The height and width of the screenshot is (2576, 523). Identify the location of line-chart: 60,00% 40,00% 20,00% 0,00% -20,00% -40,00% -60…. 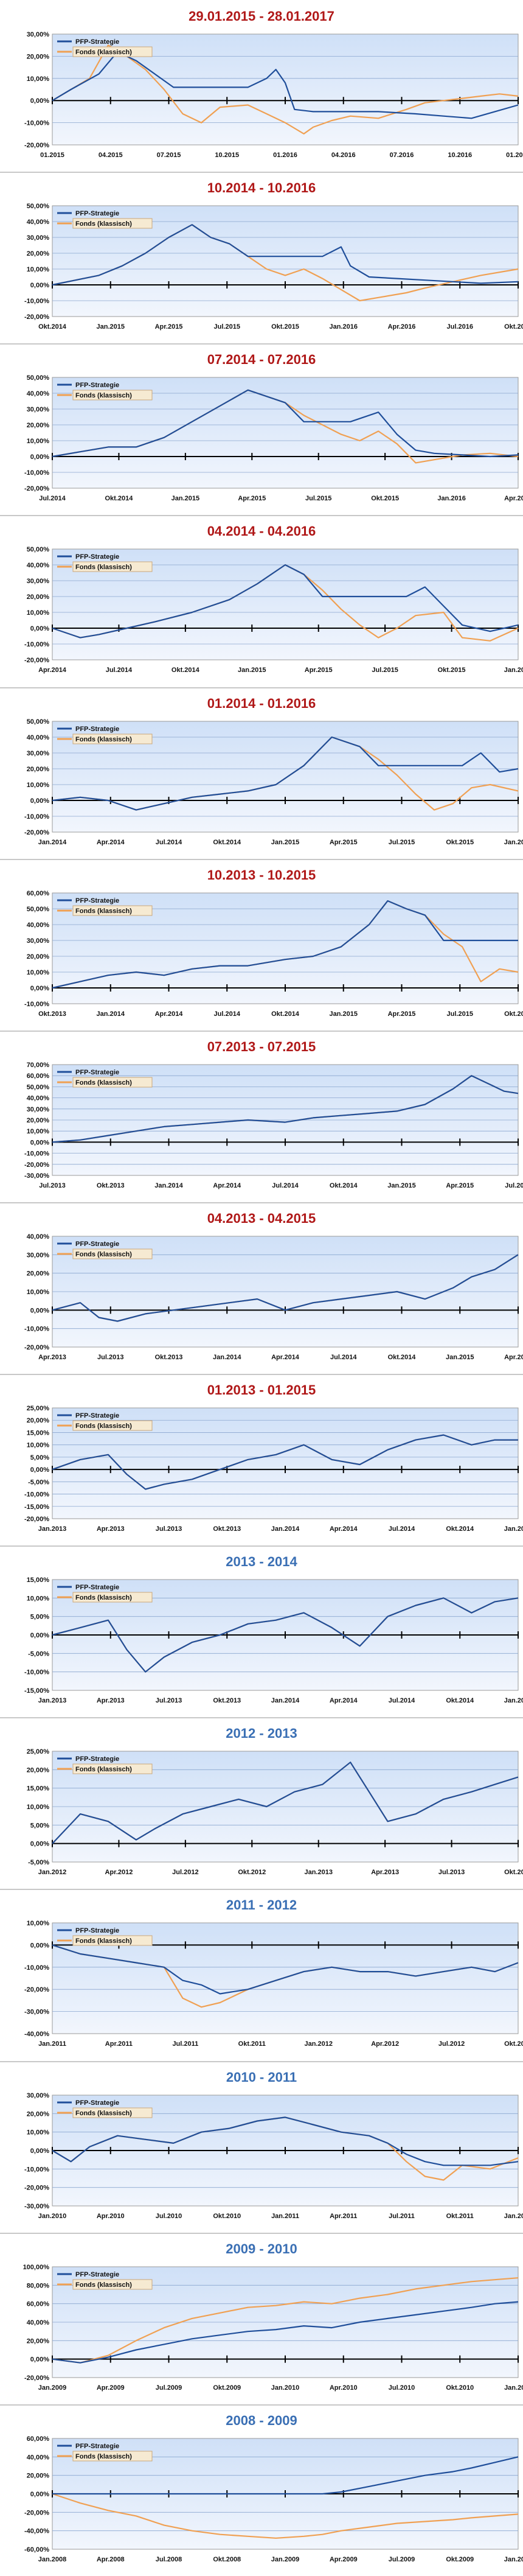
(274, 2499).